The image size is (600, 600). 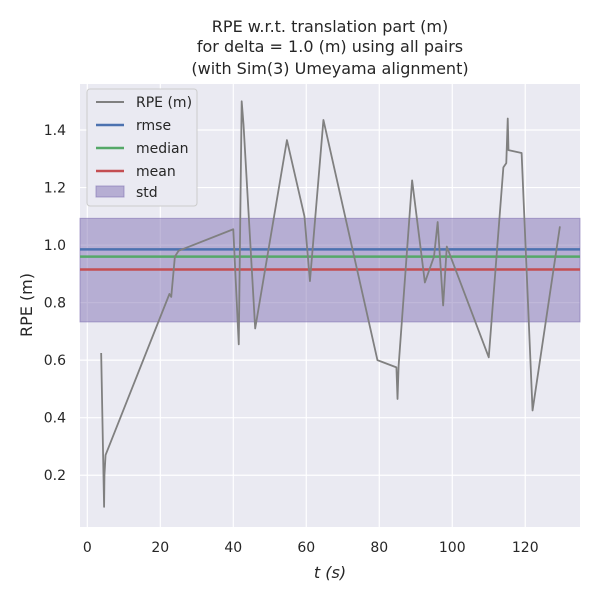 What do you see at coordinates (525, 548) in the screenshot?
I see `x-tick-label-6: 120` at bounding box center [525, 548].